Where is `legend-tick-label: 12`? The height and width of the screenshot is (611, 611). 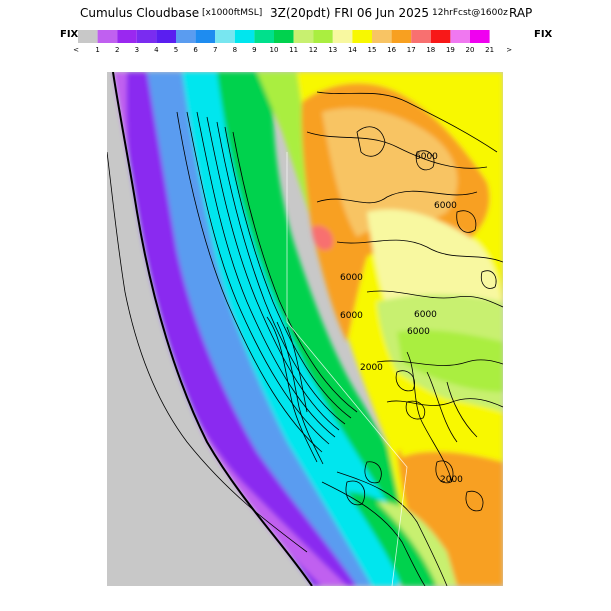
legend-tick-label: 12 is located at coordinates (313, 50).